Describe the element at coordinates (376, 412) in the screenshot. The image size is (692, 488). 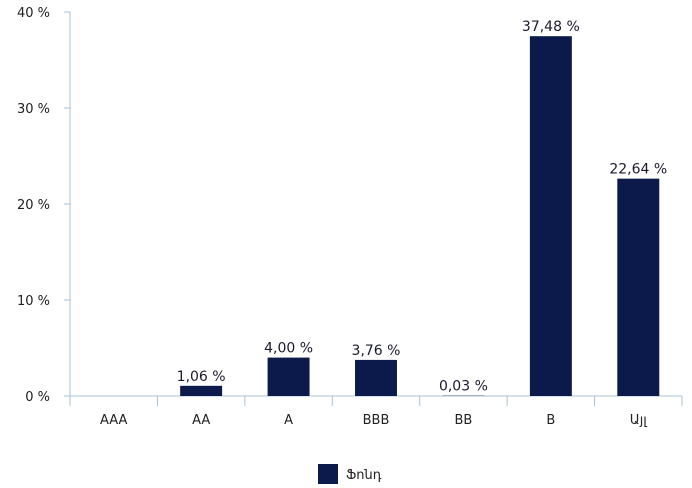
I see `x-axis-ticks: AAA AA A BBB BB B Այլ` at that location.